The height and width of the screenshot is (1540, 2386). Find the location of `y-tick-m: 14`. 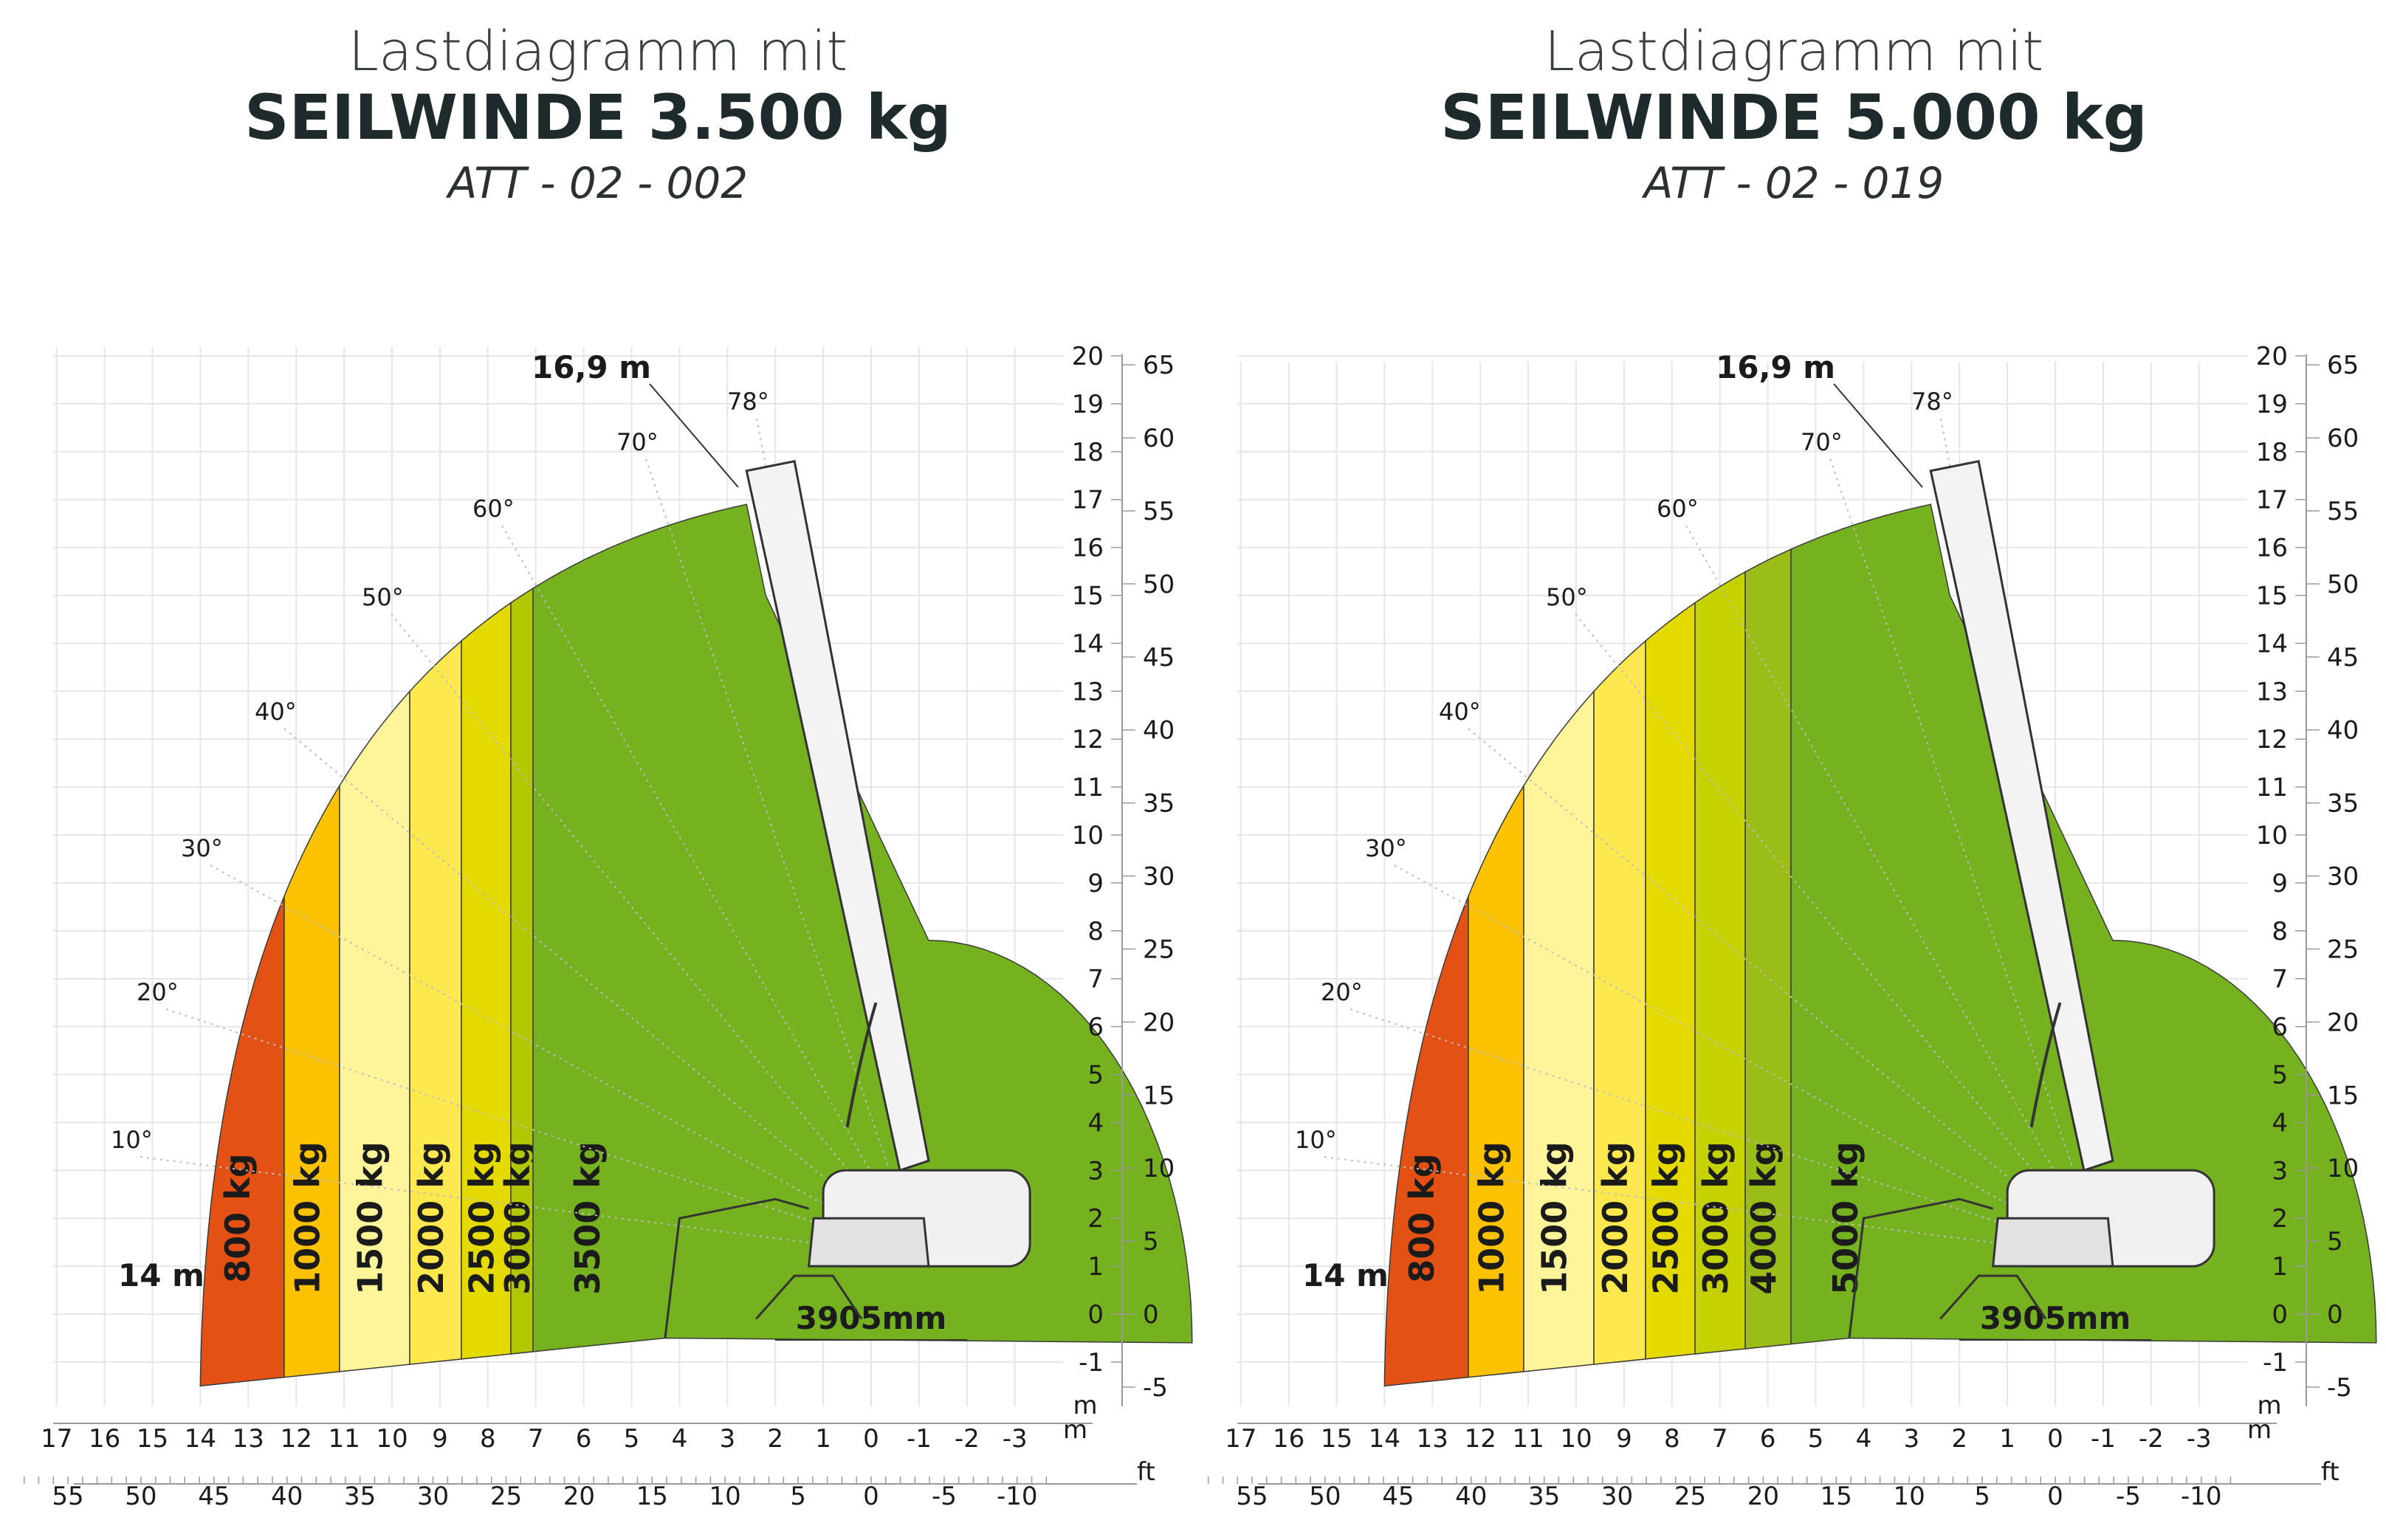

y-tick-m: 14 is located at coordinates (1088, 644).